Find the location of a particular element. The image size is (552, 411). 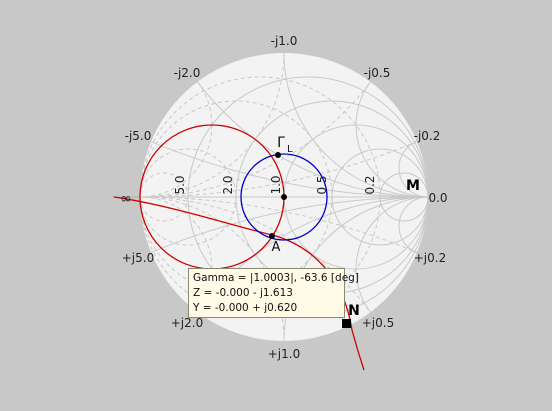

label-real-zero: 0.0 is located at coordinates (437, 198).